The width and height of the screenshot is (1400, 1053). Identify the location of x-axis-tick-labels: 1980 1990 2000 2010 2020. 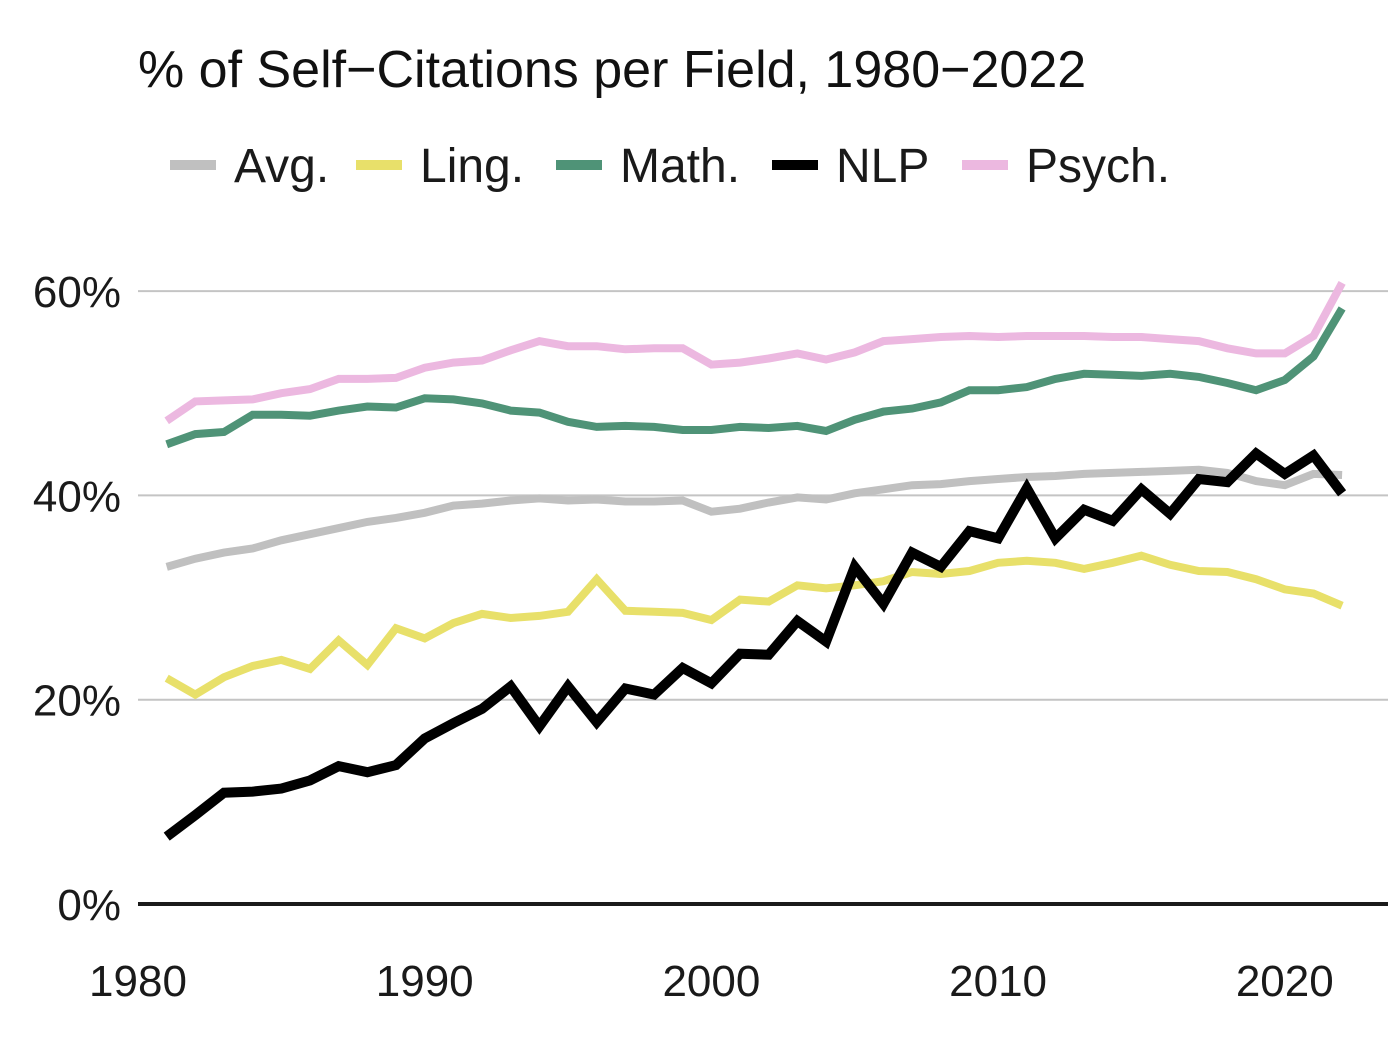
(711, 981).